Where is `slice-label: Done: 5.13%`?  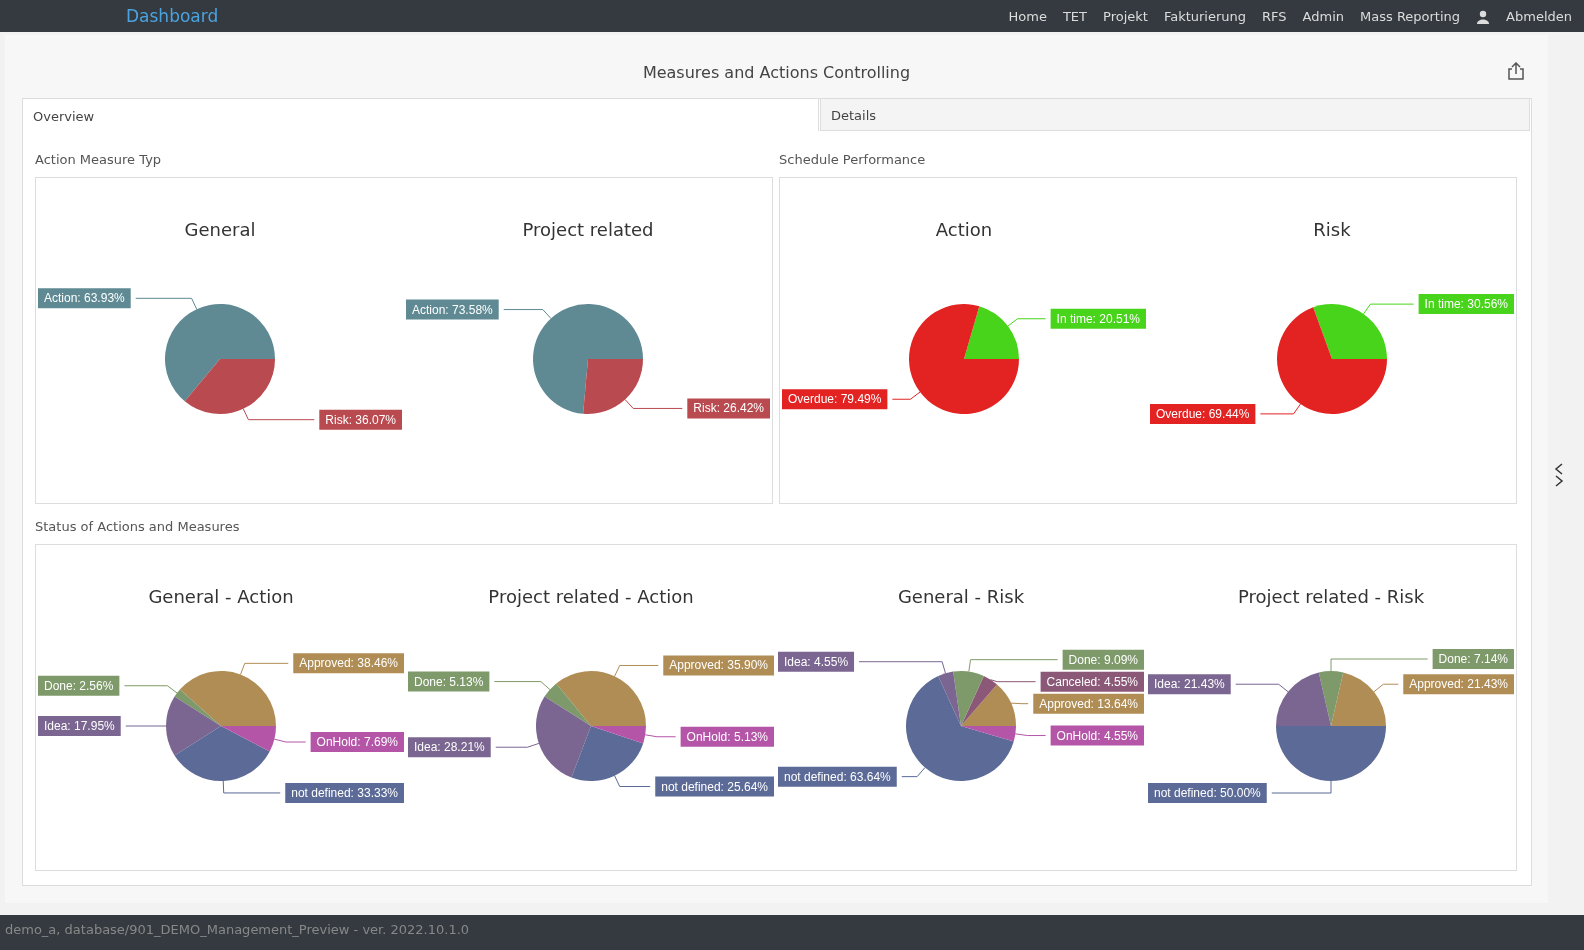
slice-label: Done: 5.13% is located at coordinates (449, 681).